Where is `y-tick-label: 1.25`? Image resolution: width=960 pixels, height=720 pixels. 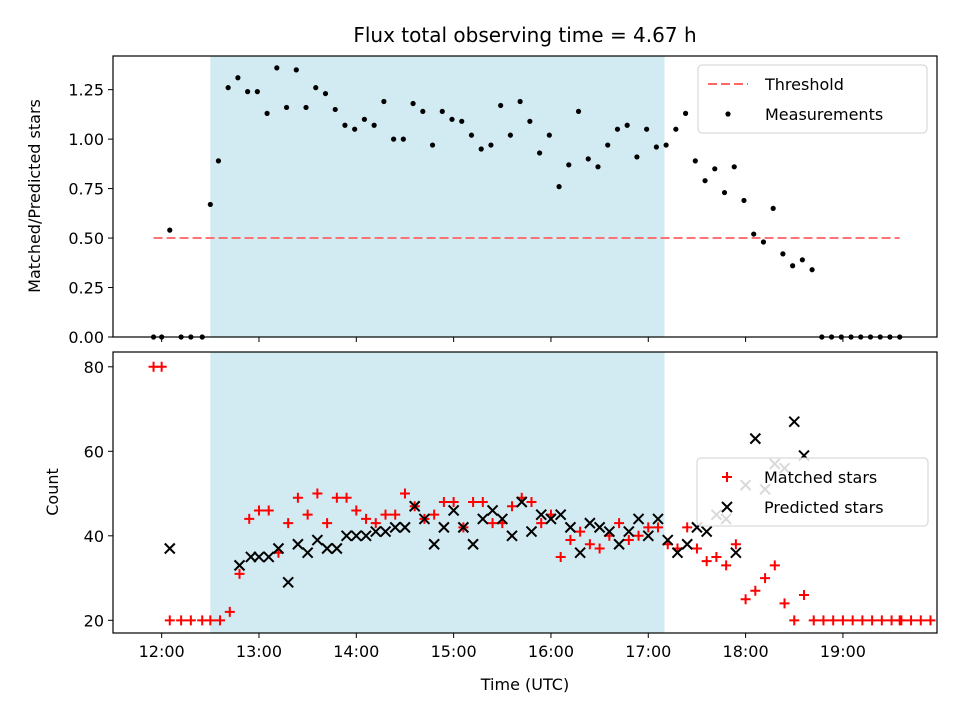
y-tick-label: 1.25 is located at coordinates (86, 90).